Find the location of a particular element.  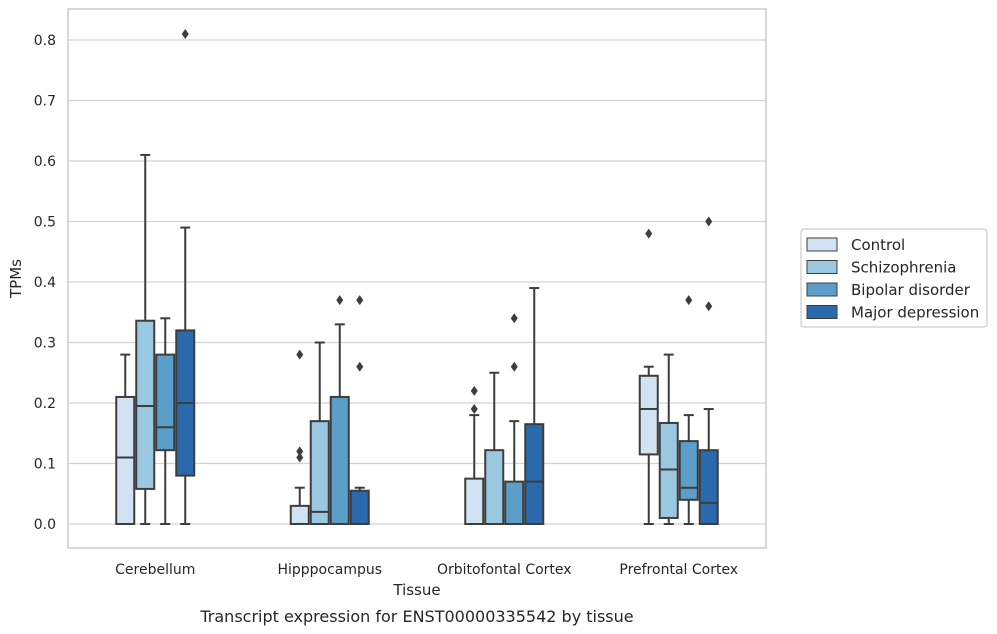

y-tick-label: 0.3 is located at coordinates (45, 344).